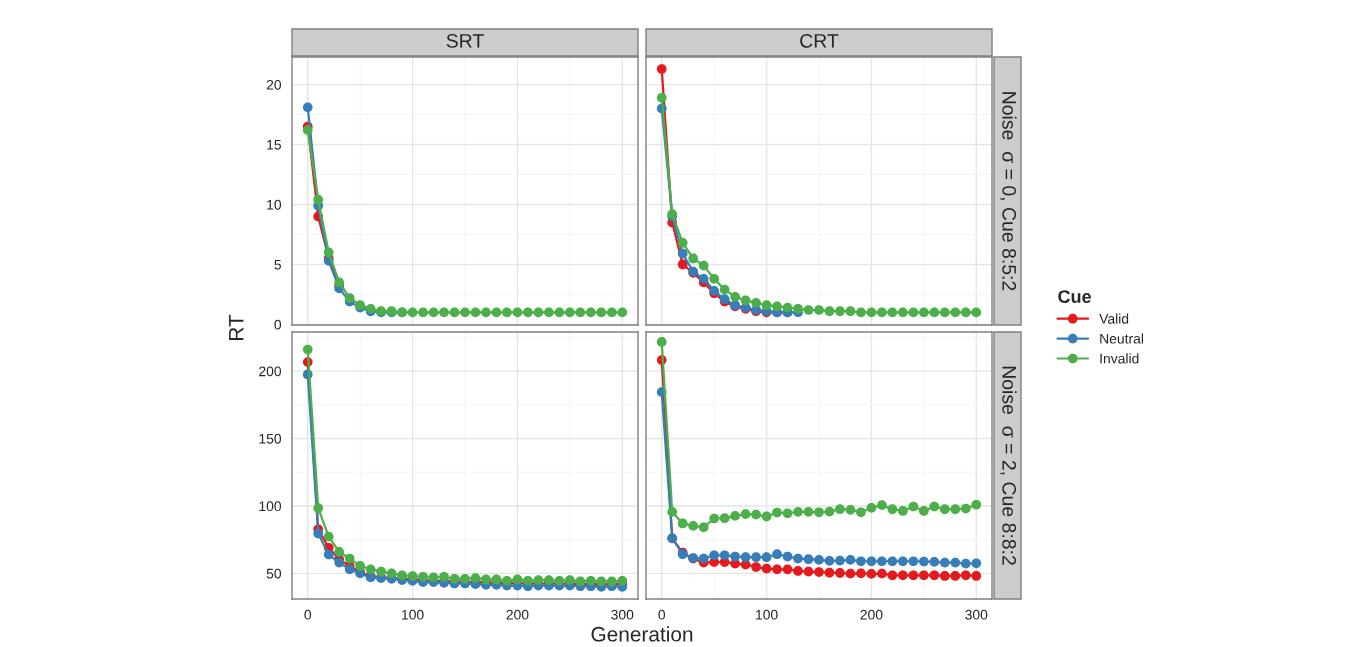 The width and height of the screenshot is (1357, 647). I want to click on y-axis-title: RT, so click(236, 327).